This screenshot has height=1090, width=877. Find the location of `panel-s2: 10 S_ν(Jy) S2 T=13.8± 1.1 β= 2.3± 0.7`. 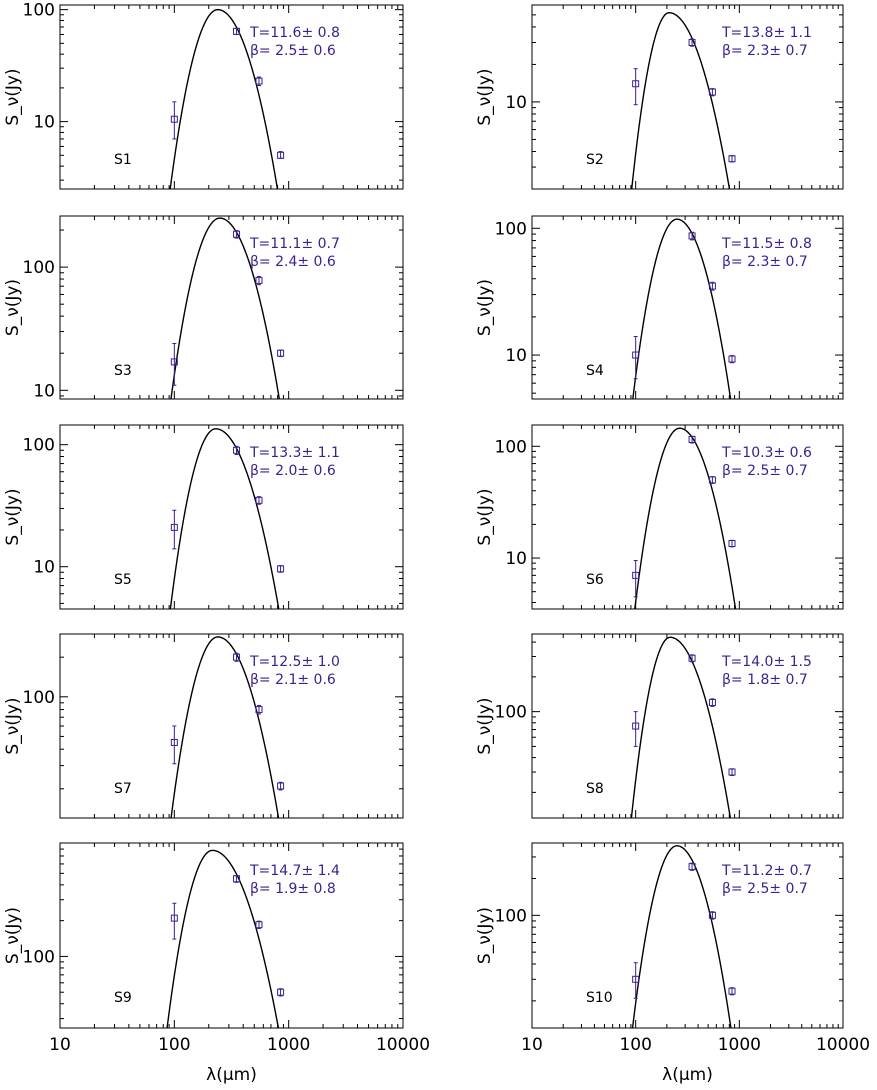

panel-s2: 10 S_ν(Jy) S2 T=13.8± 1.1 β= 2.3± 0.7 is located at coordinates (659, 97).